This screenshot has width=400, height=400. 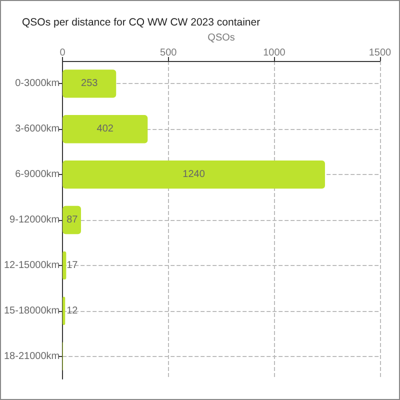 What do you see at coordinates (63, 53) in the screenshot?
I see `x-tick-label: 0` at bounding box center [63, 53].